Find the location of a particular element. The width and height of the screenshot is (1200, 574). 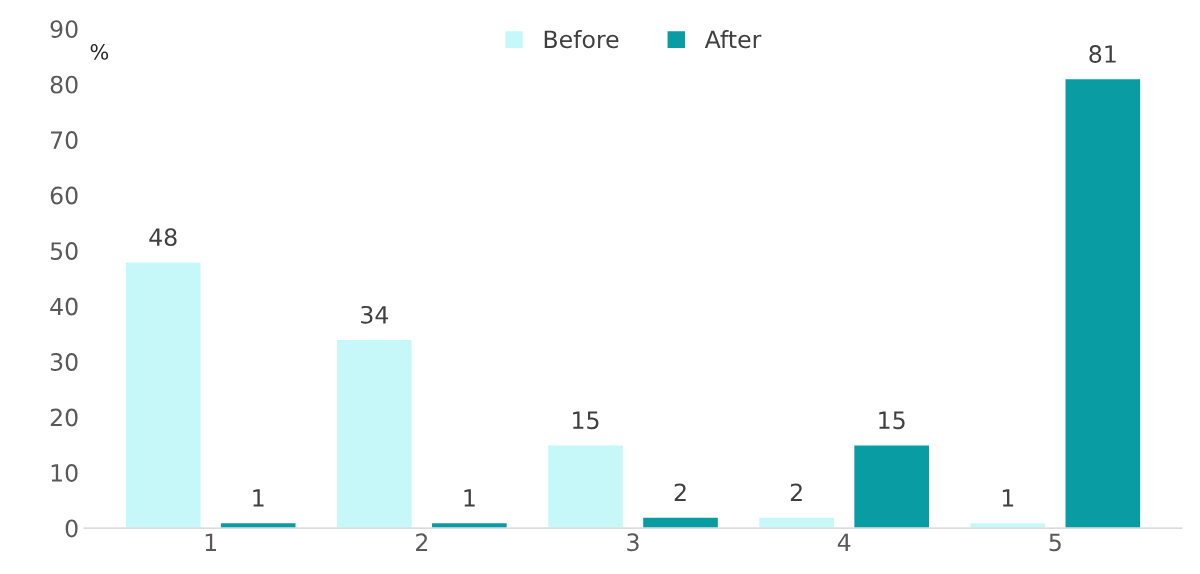

y-tick-label: 50 is located at coordinates (64, 251).